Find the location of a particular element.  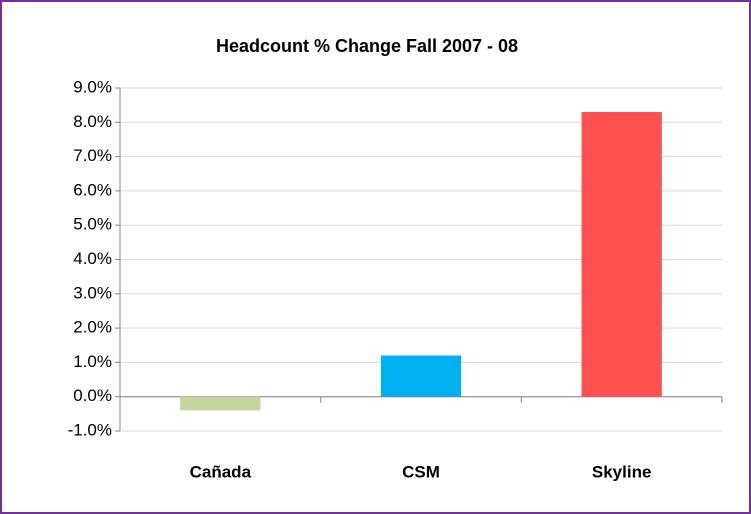

chart-title: Headcount % Change Fall 2007 - 08 is located at coordinates (367, 46).